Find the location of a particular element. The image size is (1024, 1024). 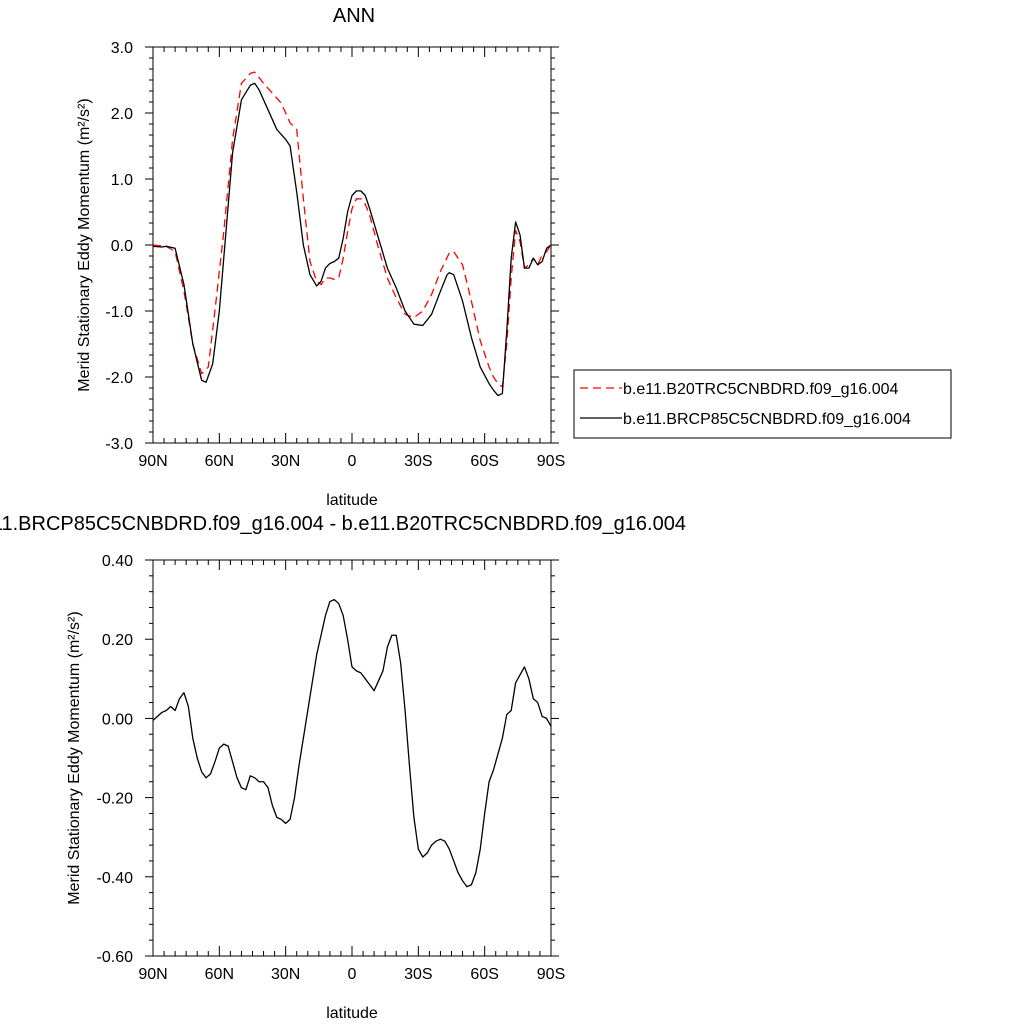

y-tick-label: 0.20 is located at coordinates (117, 640).